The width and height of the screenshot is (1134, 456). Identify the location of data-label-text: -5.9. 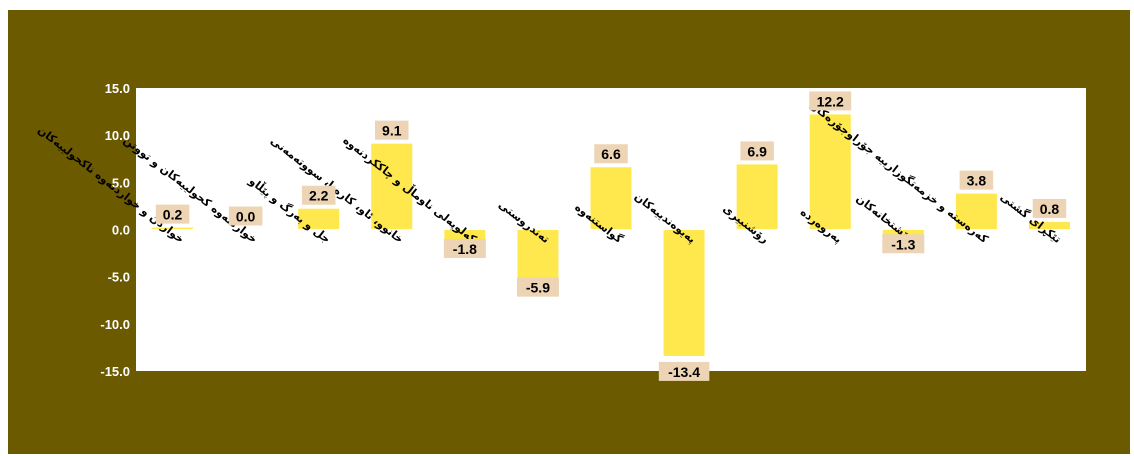
(538, 288).